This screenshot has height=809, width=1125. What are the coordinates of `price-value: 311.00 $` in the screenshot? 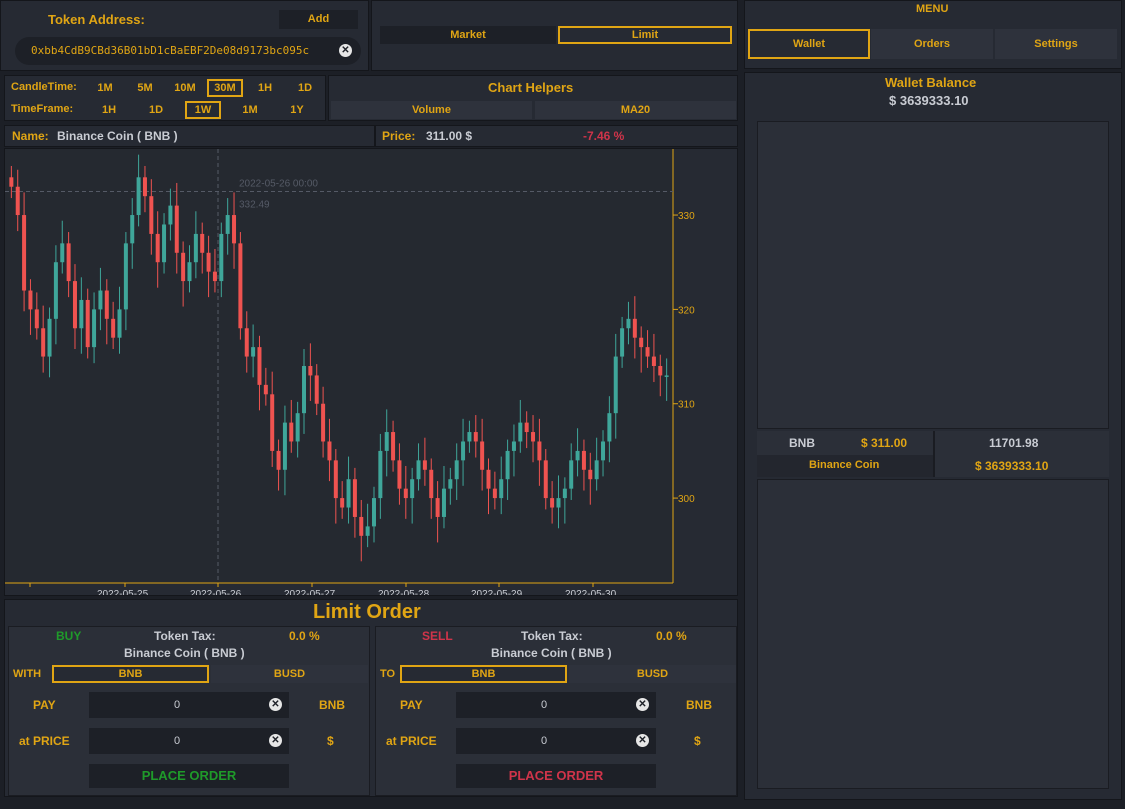 It's located at (449, 136).